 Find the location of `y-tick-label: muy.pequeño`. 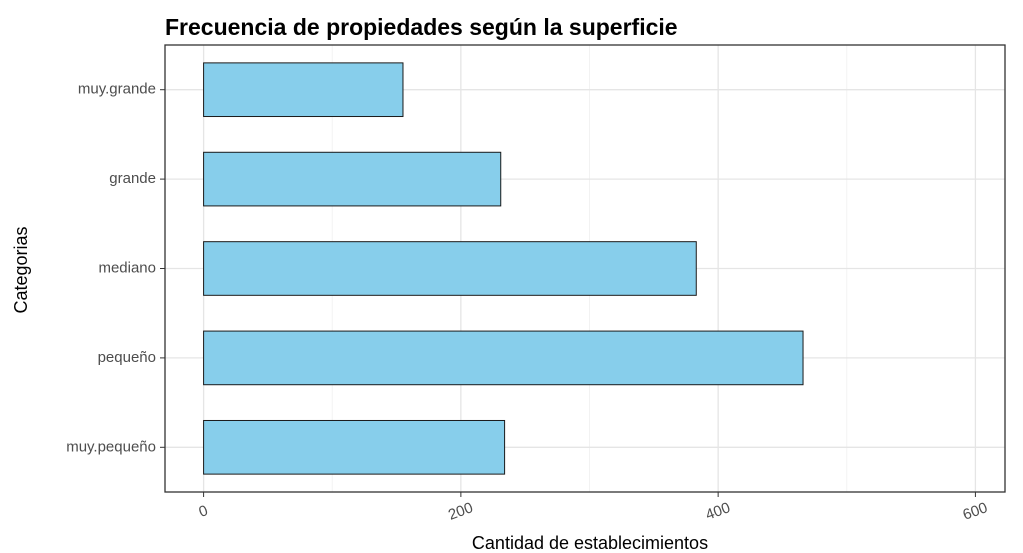

y-tick-label: muy.pequeño is located at coordinates (111, 446).